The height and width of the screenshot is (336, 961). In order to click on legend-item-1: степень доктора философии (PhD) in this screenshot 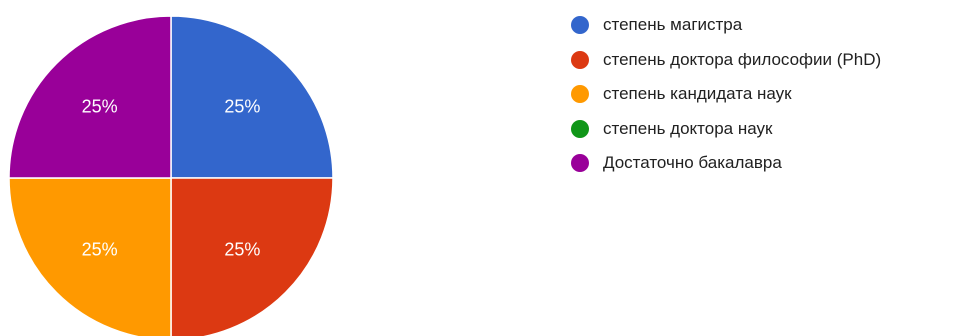, I will do `click(726, 60)`.